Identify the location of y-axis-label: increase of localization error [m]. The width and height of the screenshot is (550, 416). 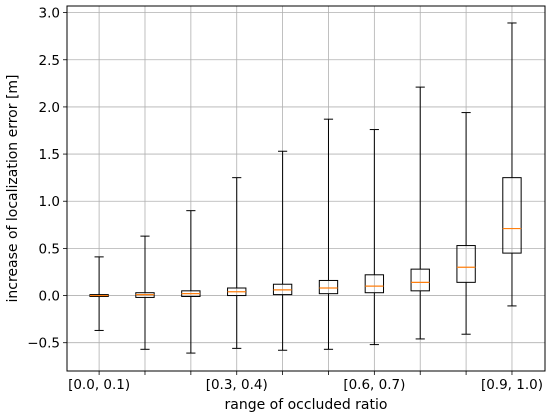
(13, 188).